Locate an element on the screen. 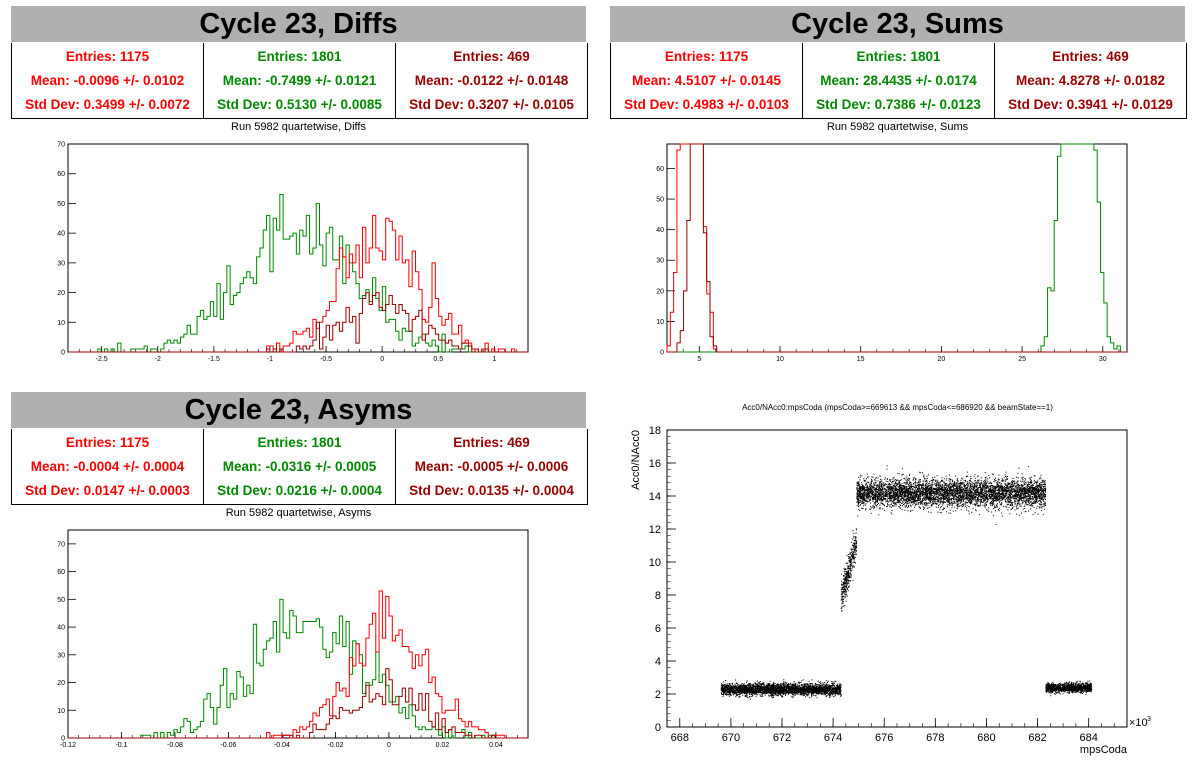  stats-mean: Mean: 28.4435 +/- 0.0174 is located at coordinates (898, 80).